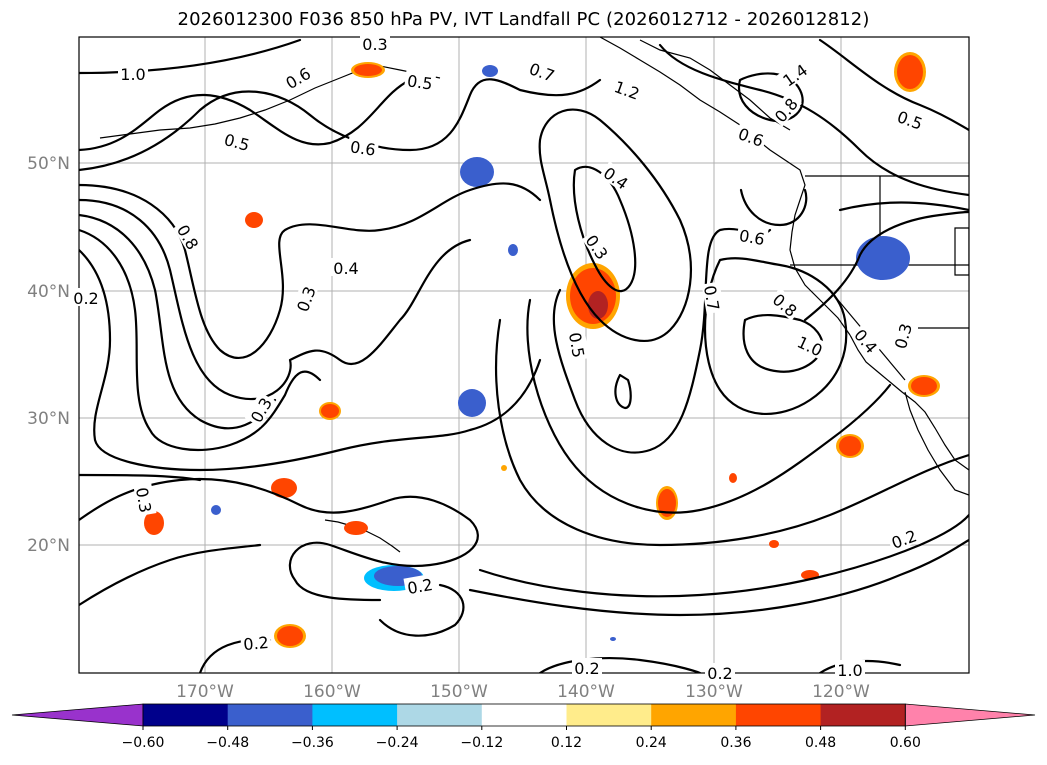  What do you see at coordinates (523, 692) in the screenshot?
I see `longitude-labels: 170°W 160°W 150°W 140°W 130°W 120°W` at bounding box center [523, 692].